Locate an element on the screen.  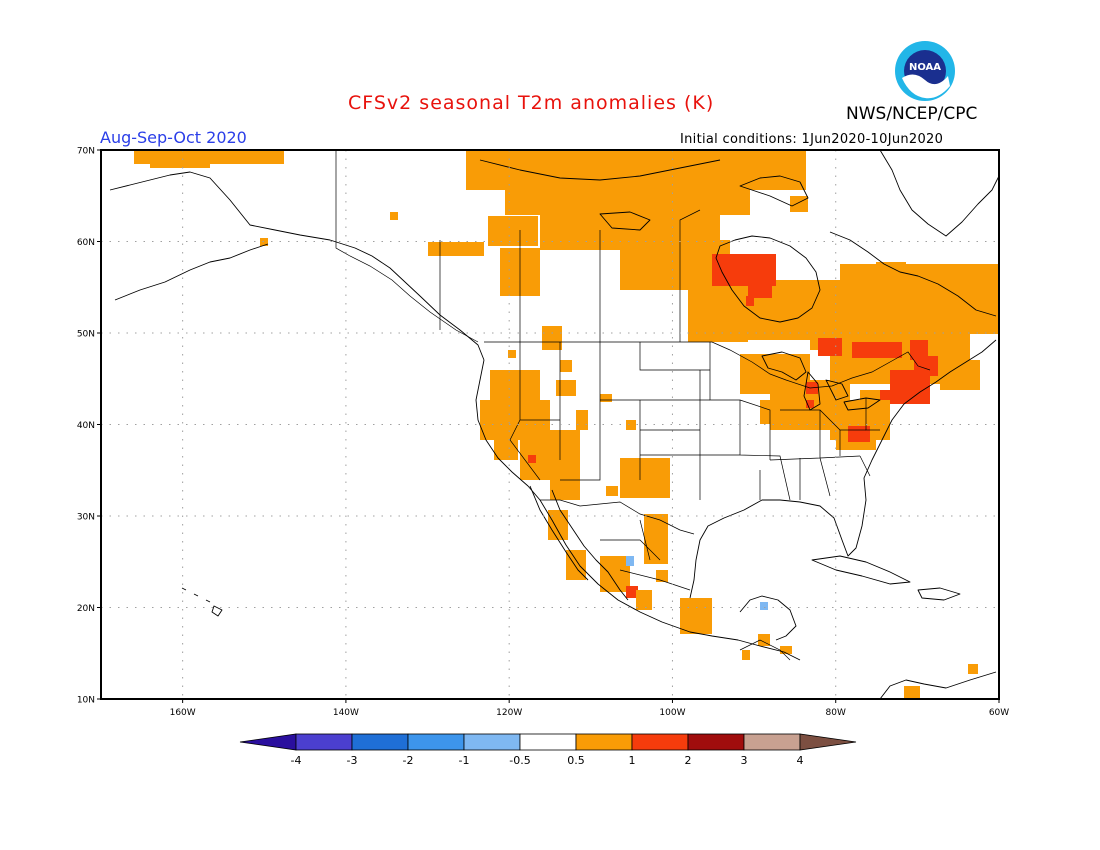
map-title: CFSv2 seasonal T2m anomalies (K) is located at coordinates (531, 103).